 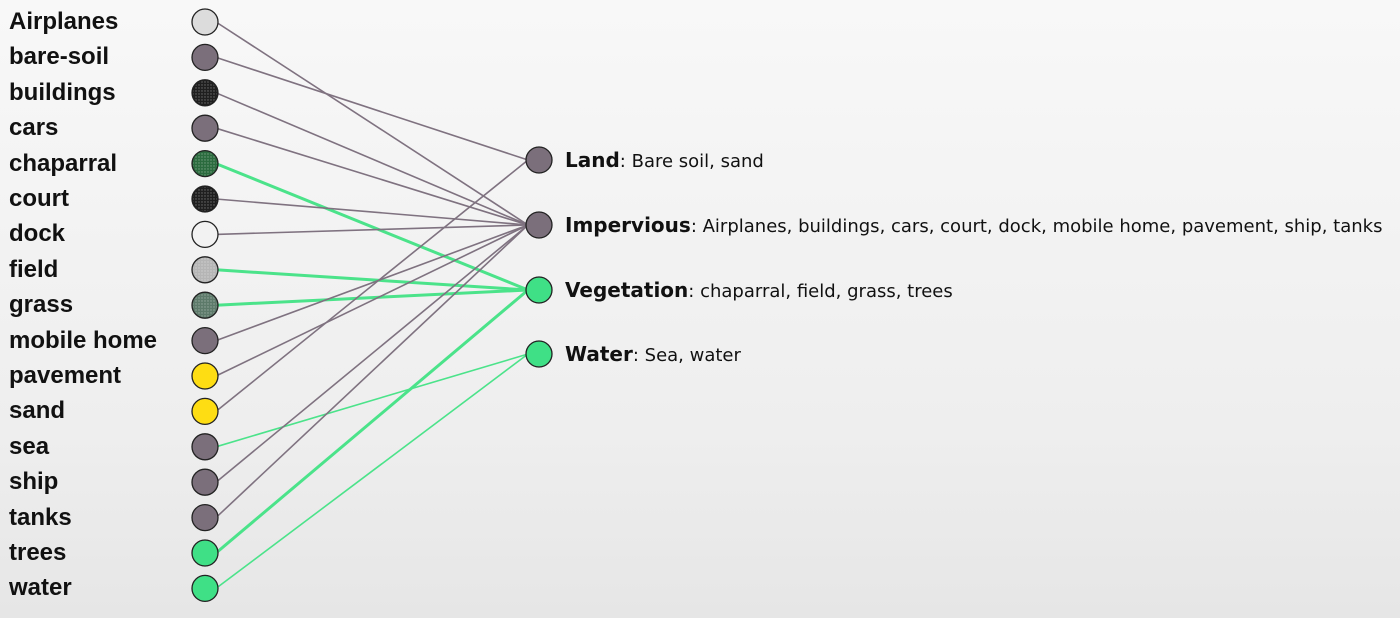 What do you see at coordinates (39, 198) in the screenshot?
I see `source-label-court: court` at bounding box center [39, 198].